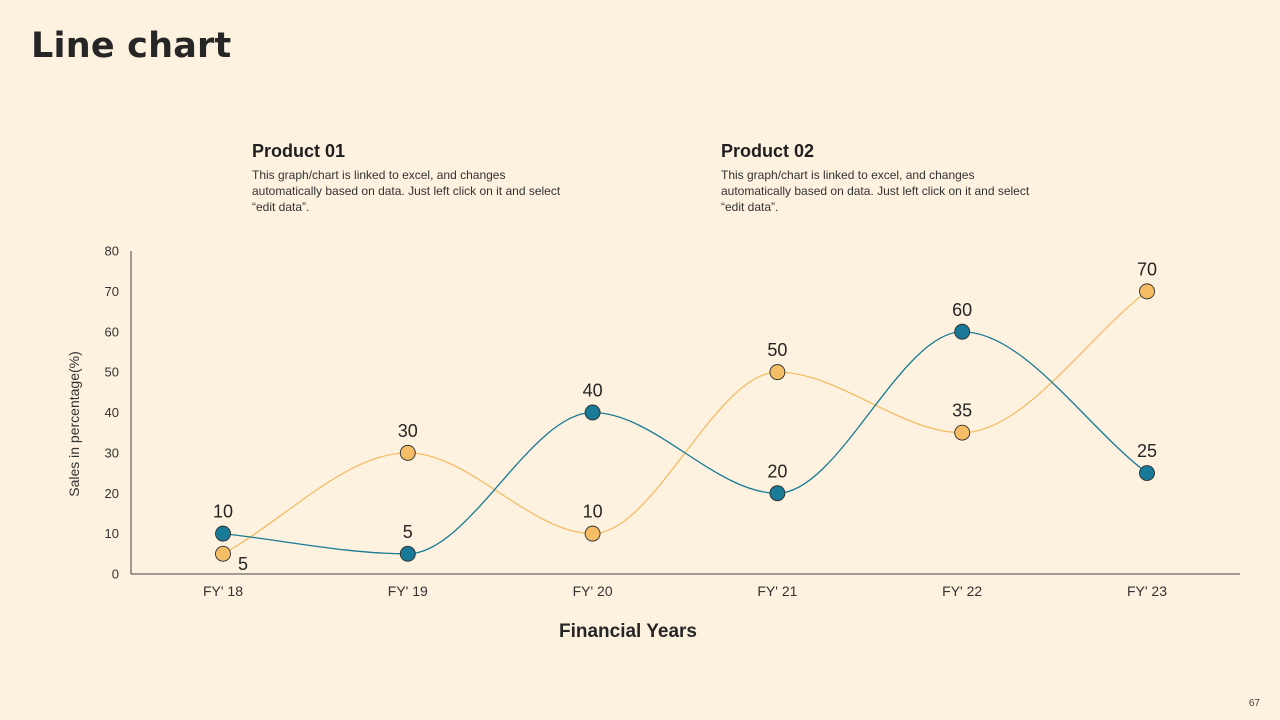  Describe the element at coordinates (112, 412) in the screenshot. I see `y-tick-label: 40` at that location.